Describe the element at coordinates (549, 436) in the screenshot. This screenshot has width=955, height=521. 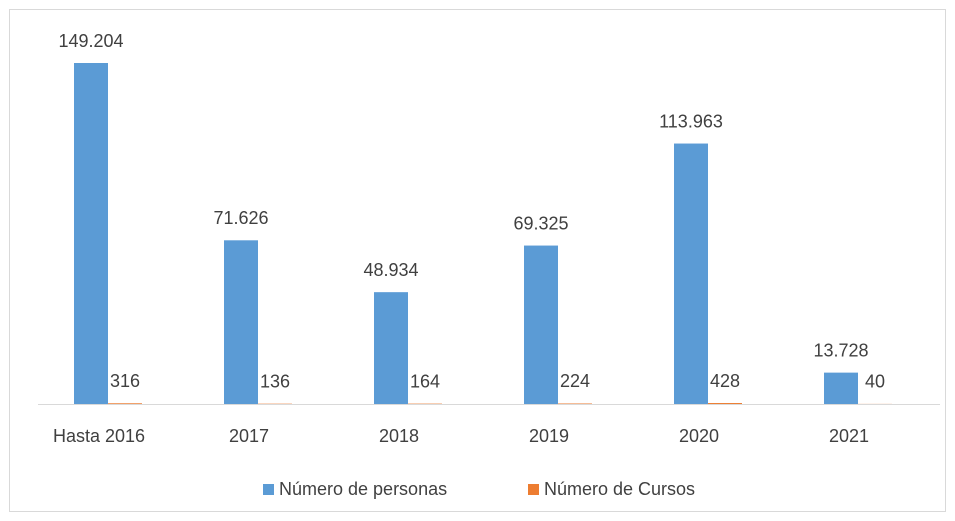
I see `x-tick-label: 2019` at that location.